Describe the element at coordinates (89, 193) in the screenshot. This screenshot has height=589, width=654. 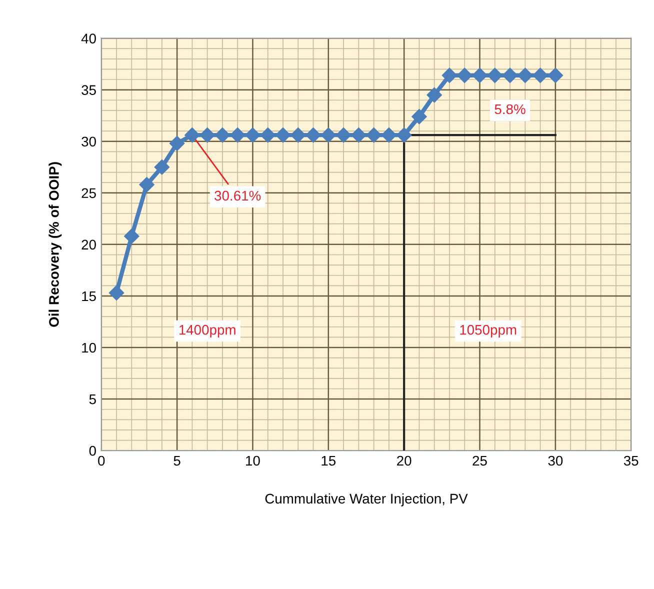
I see `y-tick-label: 25` at that location.